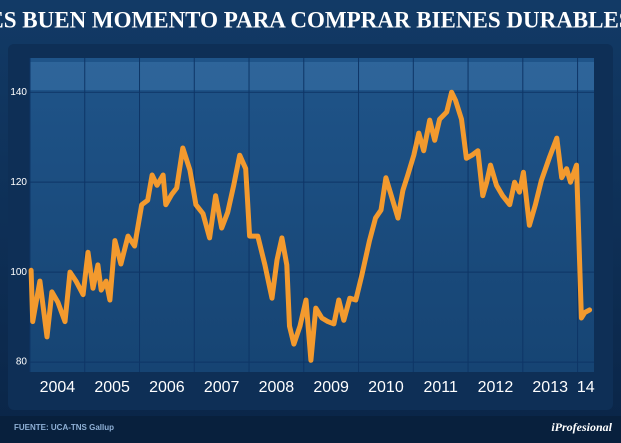 The width and height of the screenshot is (621, 443). I want to click on x-tick-label: 2005, so click(112, 387).